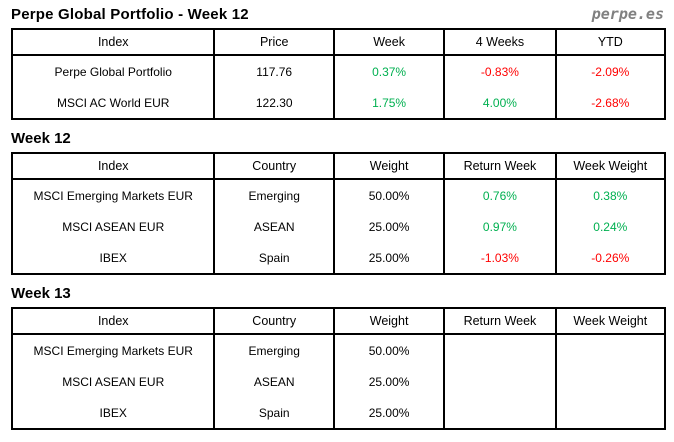 This screenshot has width=674, height=442. Describe the element at coordinates (41, 138) in the screenshot. I see `week12-section-label: Week 12` at that location.